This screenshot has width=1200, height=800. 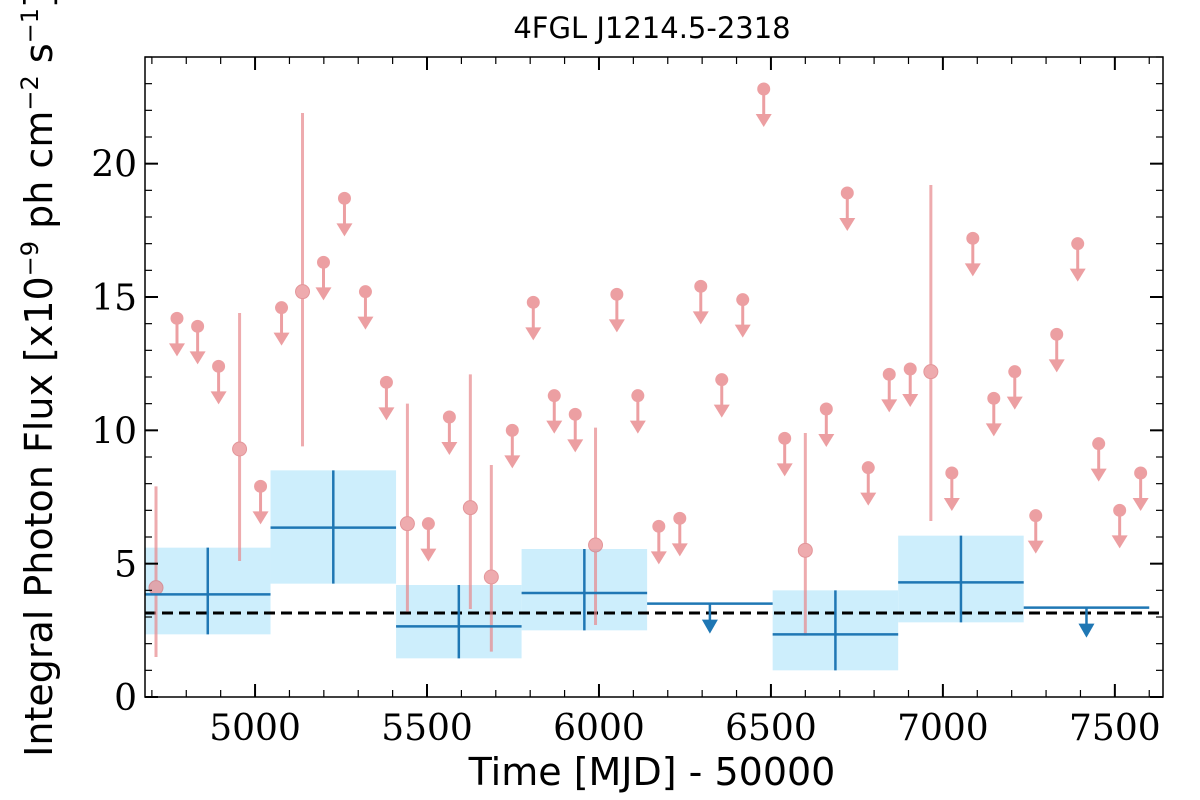 I want to click on y-tick-label: 15, so click(x=114, y=298).